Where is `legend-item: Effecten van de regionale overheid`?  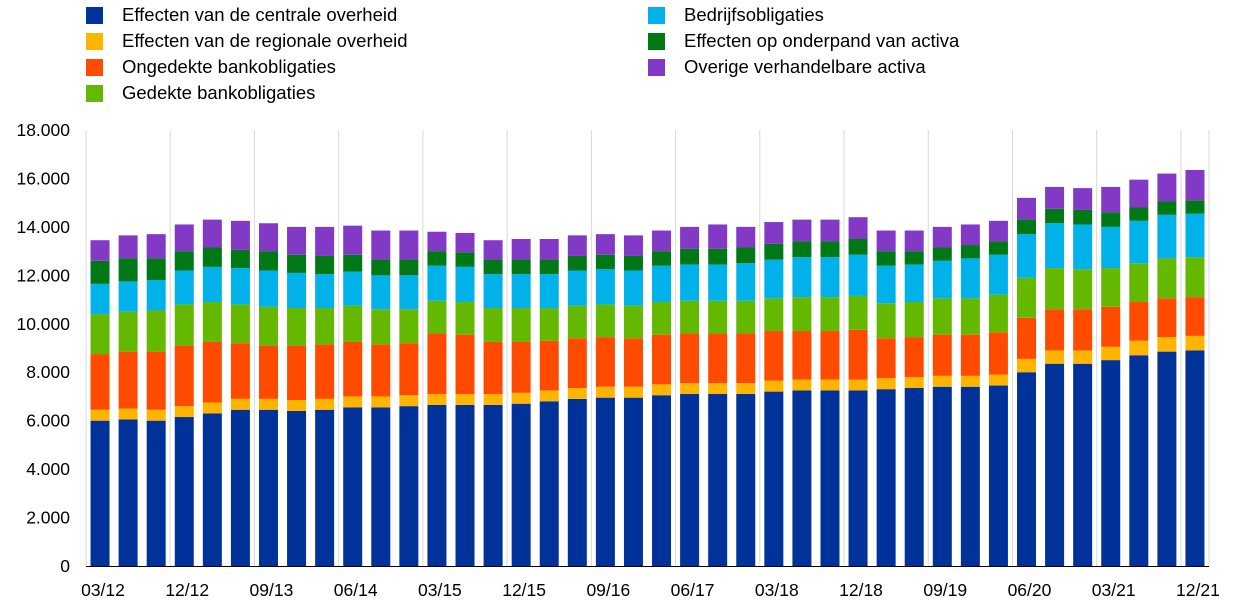 legend-item: Effecten van de regionale overheid is located at coordinates (247, 41).